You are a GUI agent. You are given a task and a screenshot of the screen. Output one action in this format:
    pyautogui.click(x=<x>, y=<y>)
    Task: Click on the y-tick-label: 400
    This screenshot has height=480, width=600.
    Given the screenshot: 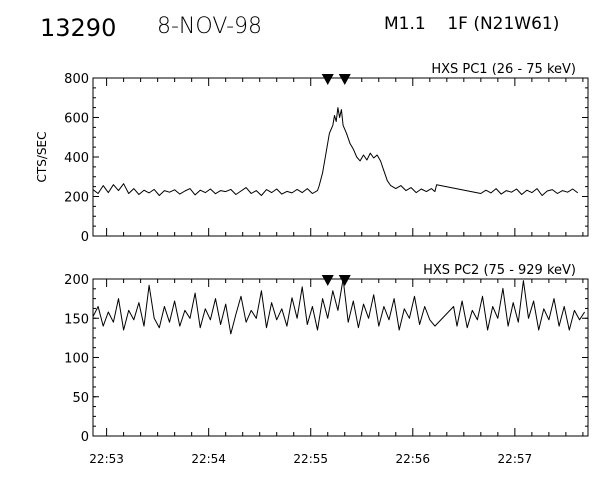 What is the action you would take?
    pyautogui.click(x=76, y=158)
    